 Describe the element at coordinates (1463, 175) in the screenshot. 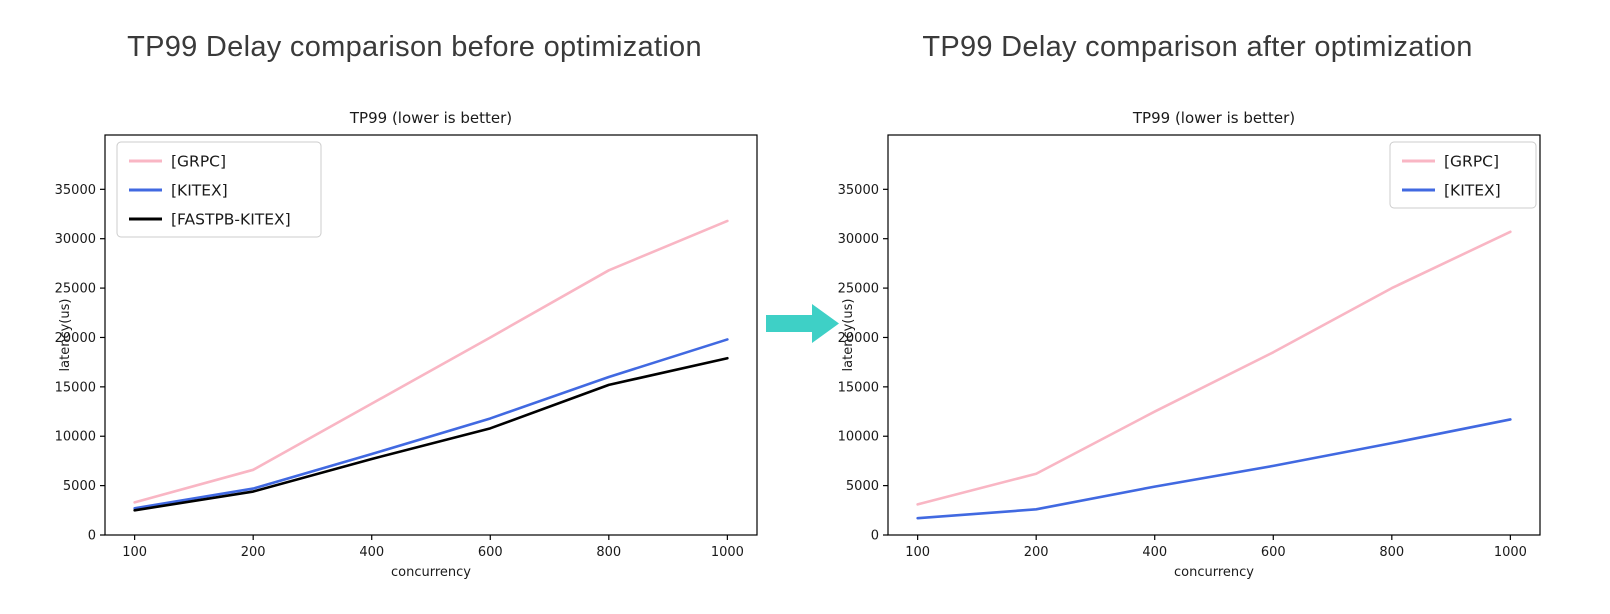

I see `legend: [GRPC] [KITEX]` at that location.